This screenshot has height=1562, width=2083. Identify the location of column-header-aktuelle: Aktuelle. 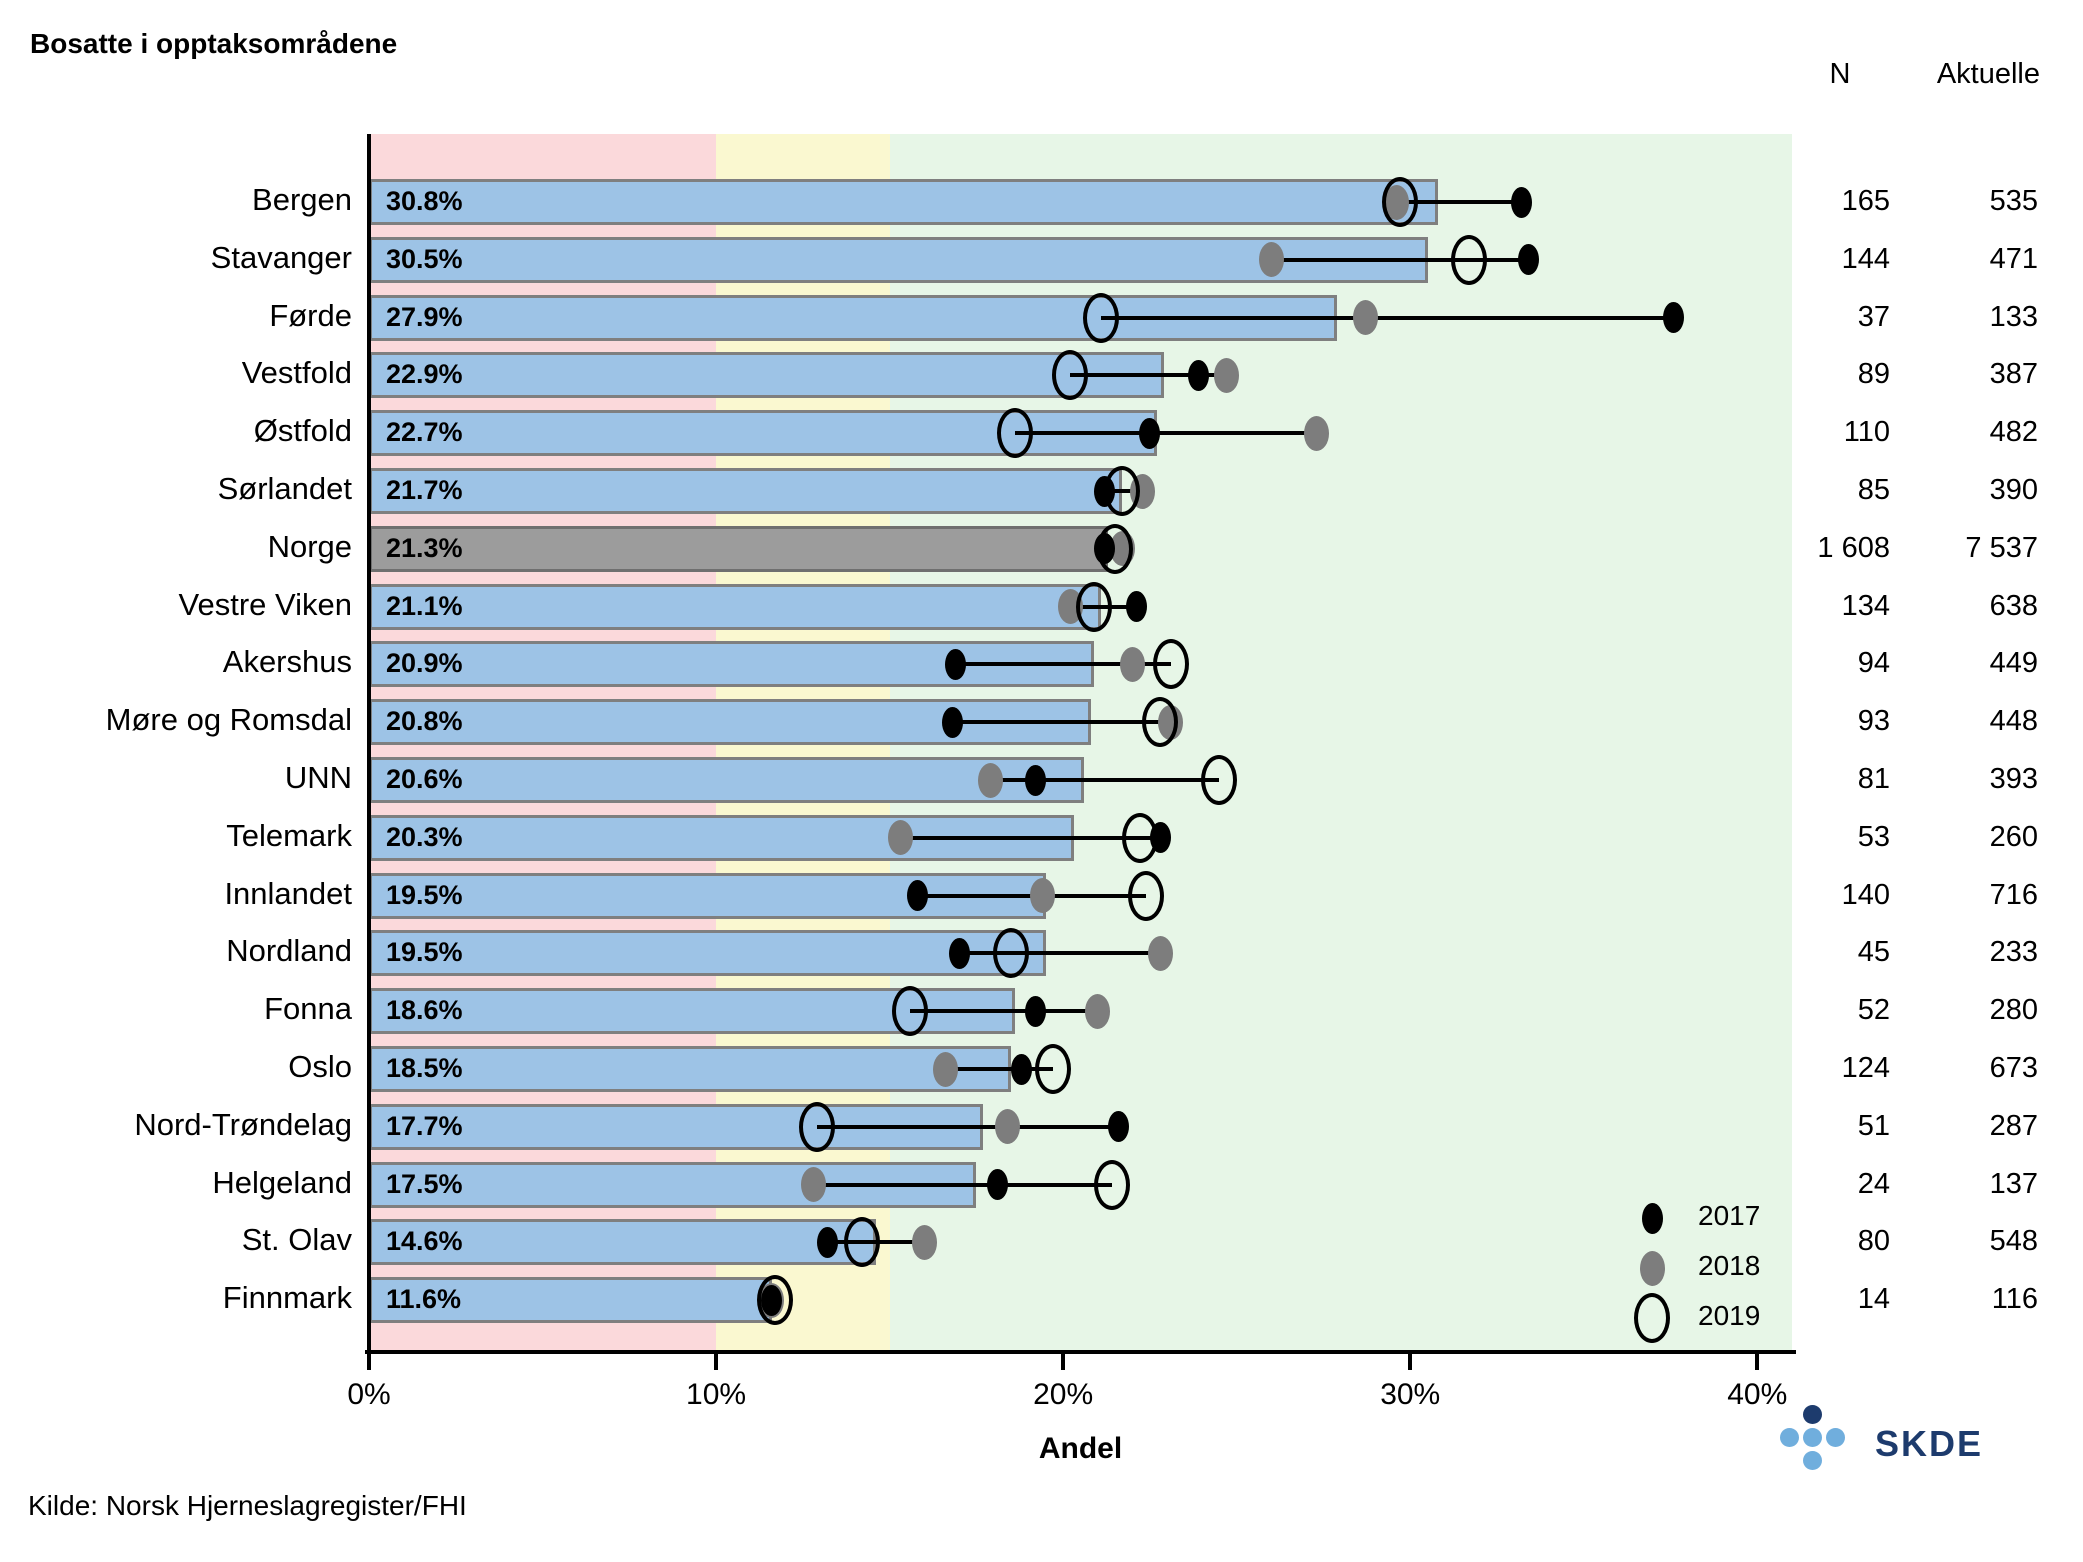
(1988, 74).